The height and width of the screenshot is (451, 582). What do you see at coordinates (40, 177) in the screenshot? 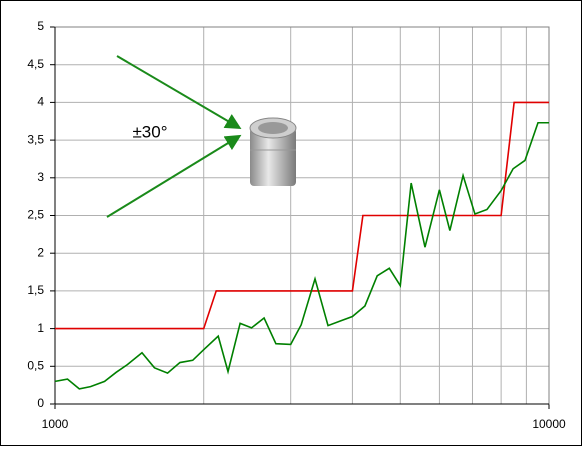
I see `y-tick-label: 3` at bounding box center [40, 177].